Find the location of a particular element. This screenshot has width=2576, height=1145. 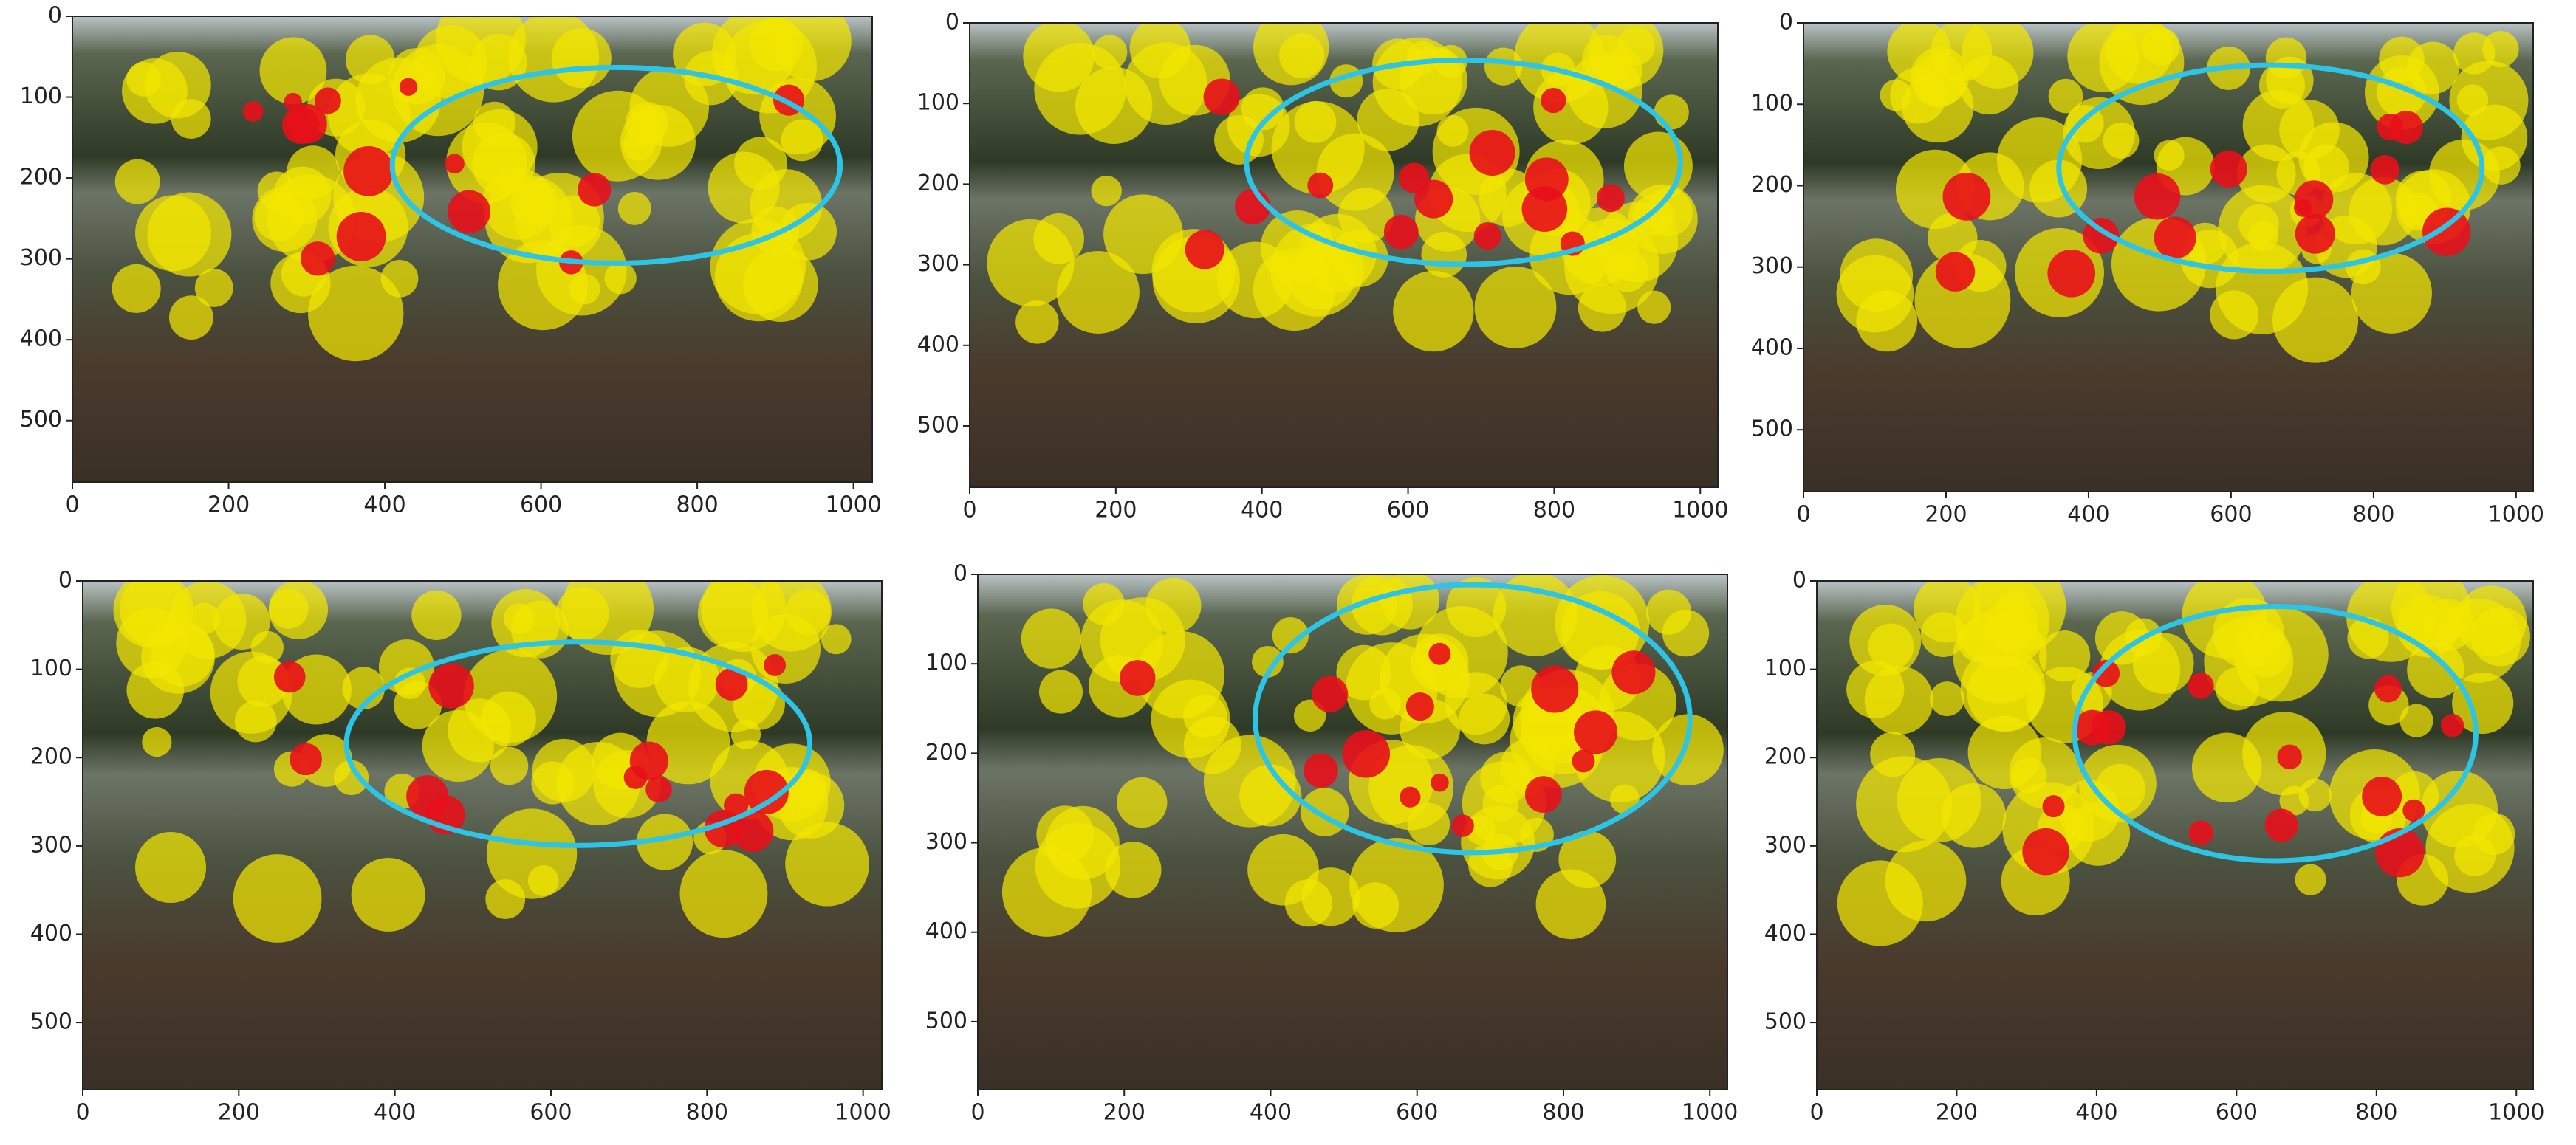

x-tick-label: 400 is located at coordinates (395, 1113).